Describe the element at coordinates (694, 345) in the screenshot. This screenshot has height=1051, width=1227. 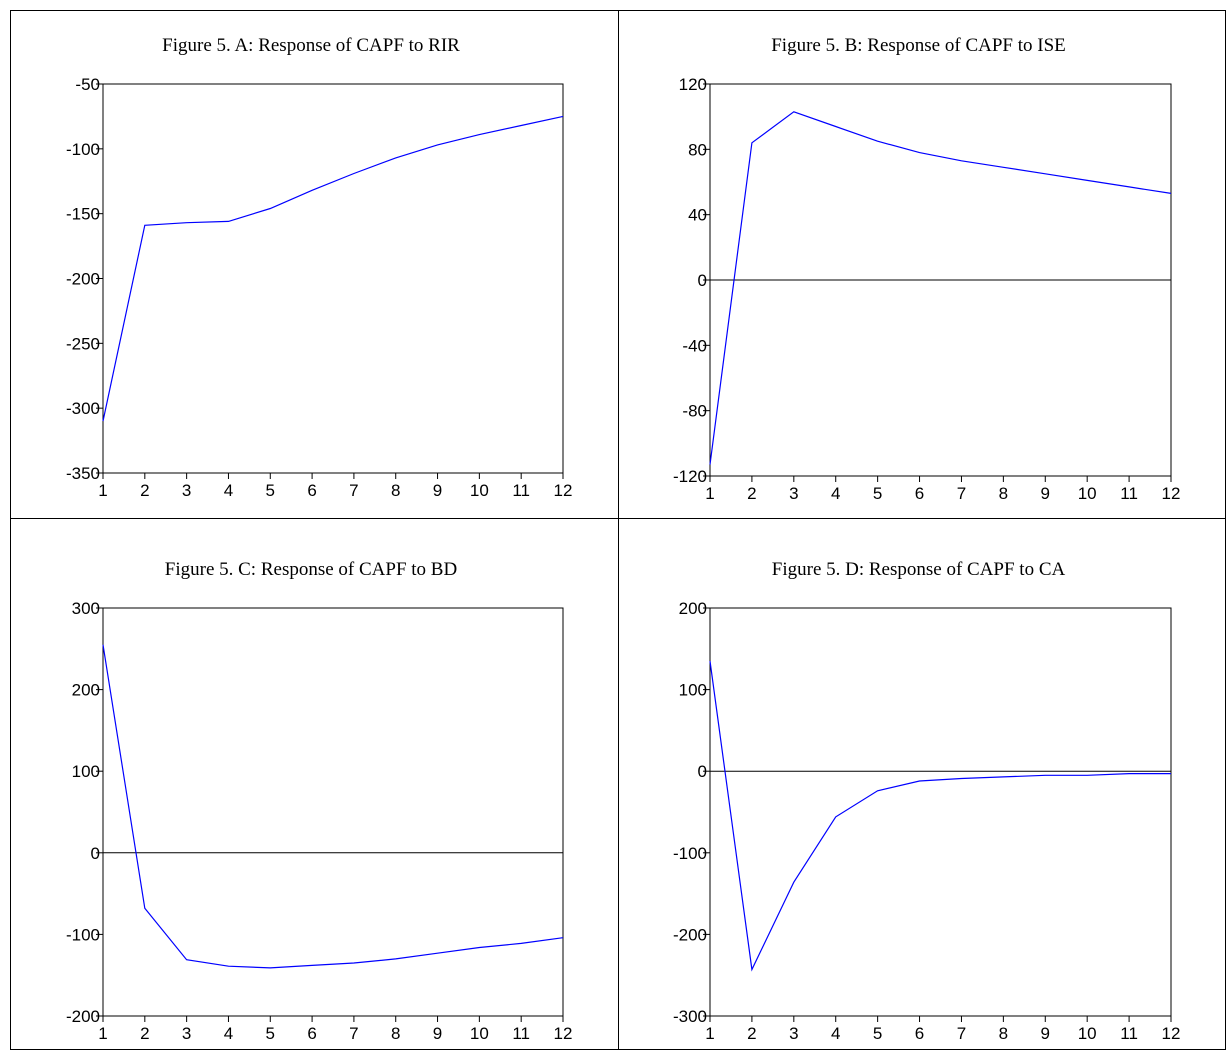
I see `y-tick-label: -40` at that location.